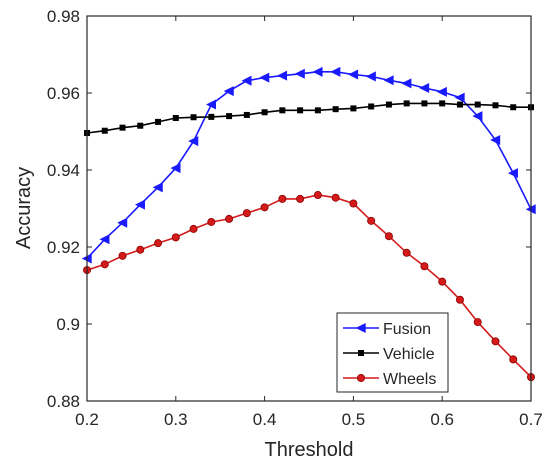  I want to click on y-tick-label: 0.9, so click(68, 324).